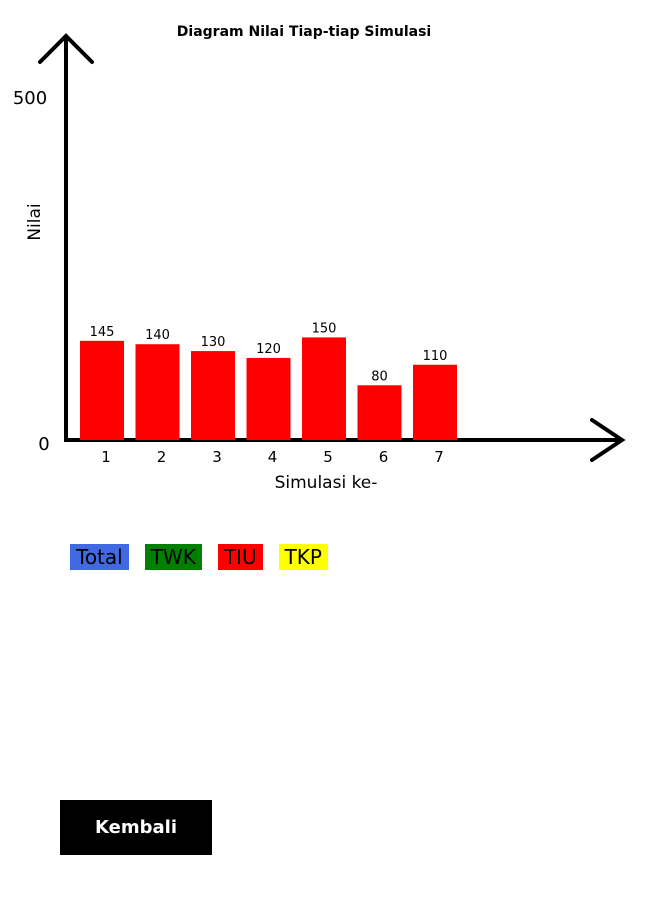 This screenshot has width=650, height=900. I want to click on x-axis-label: Simulasi ke-, so click(326, 483).